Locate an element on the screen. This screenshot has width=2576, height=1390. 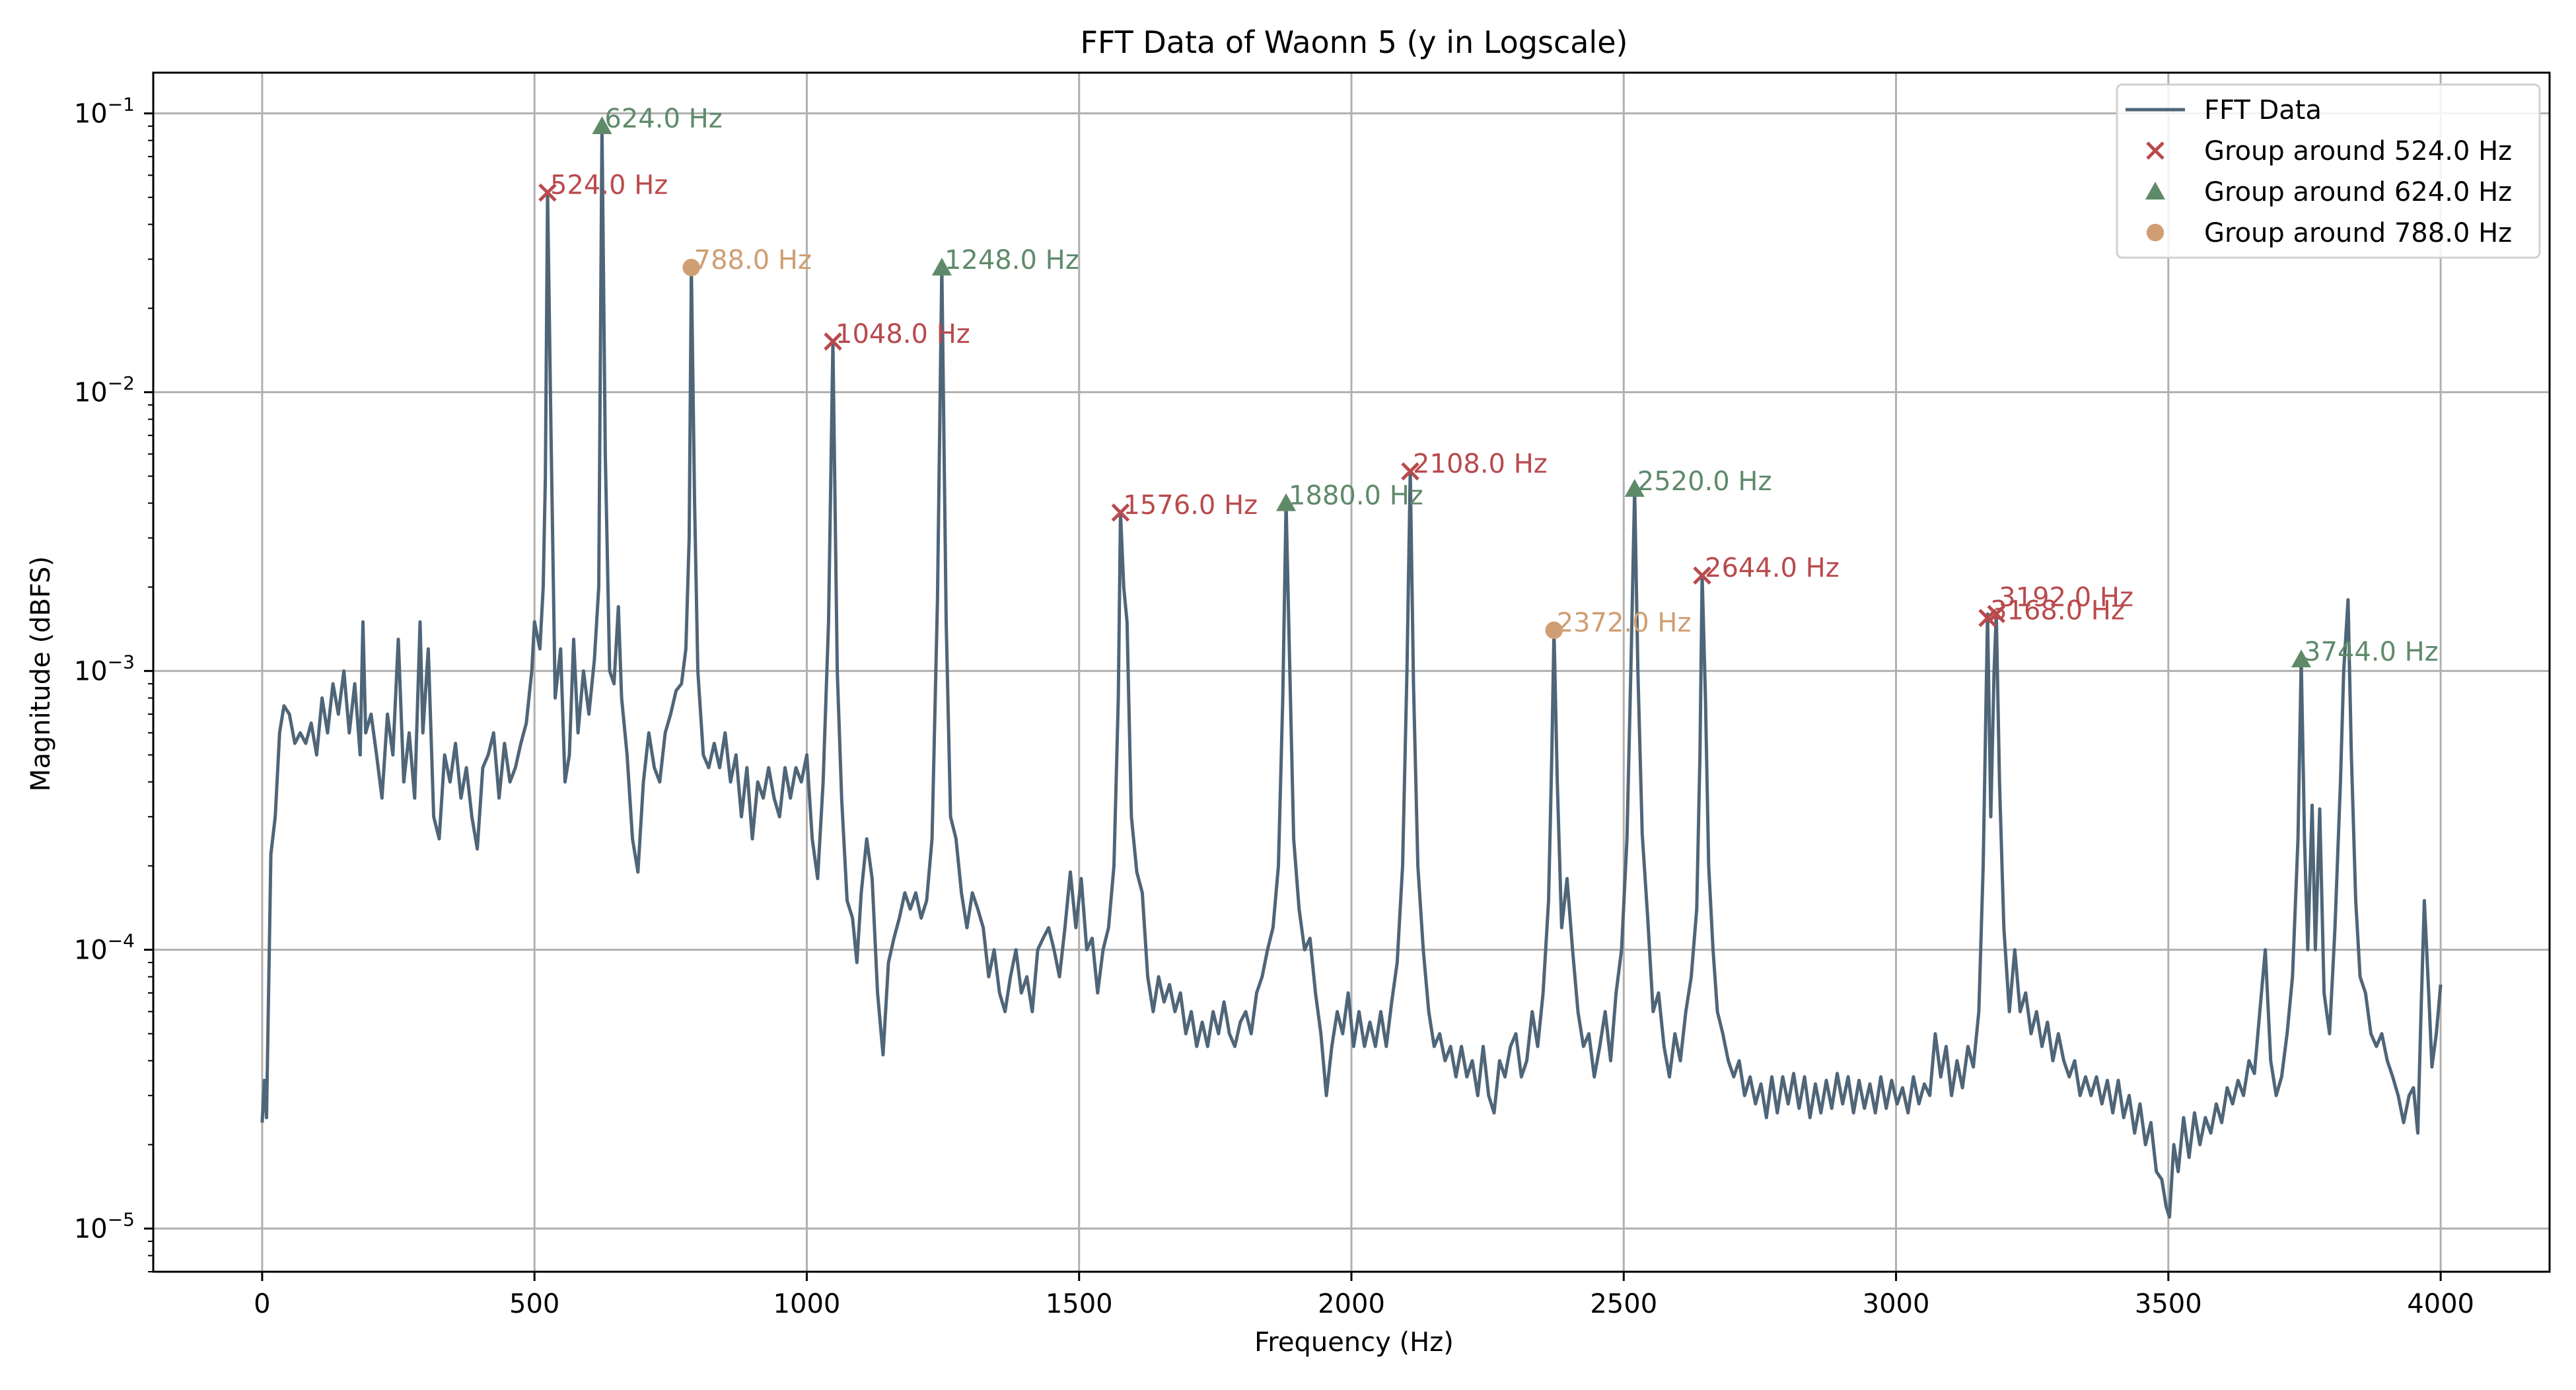
peak-label: 1048.0 Hz is located at coordinates (903, 334).